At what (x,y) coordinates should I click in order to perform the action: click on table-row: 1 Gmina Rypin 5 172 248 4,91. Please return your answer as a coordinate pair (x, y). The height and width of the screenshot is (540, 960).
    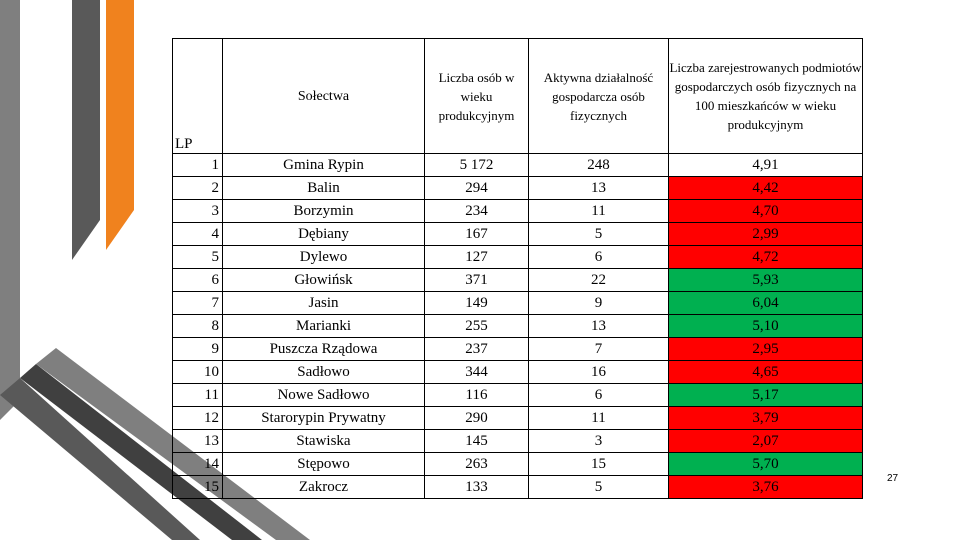
    Looking at the image, I should click on (517, 165).